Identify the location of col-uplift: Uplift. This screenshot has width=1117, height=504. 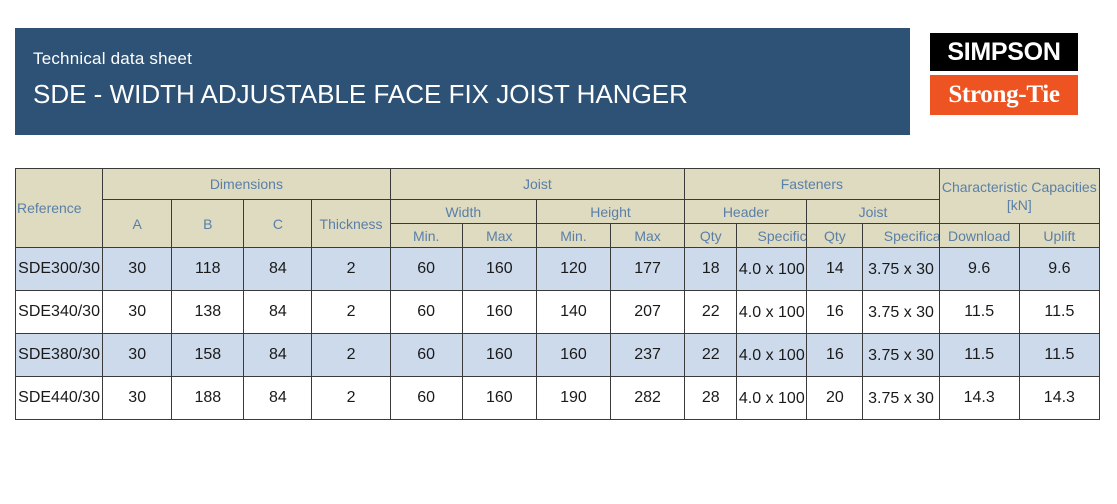
(1059, 235).